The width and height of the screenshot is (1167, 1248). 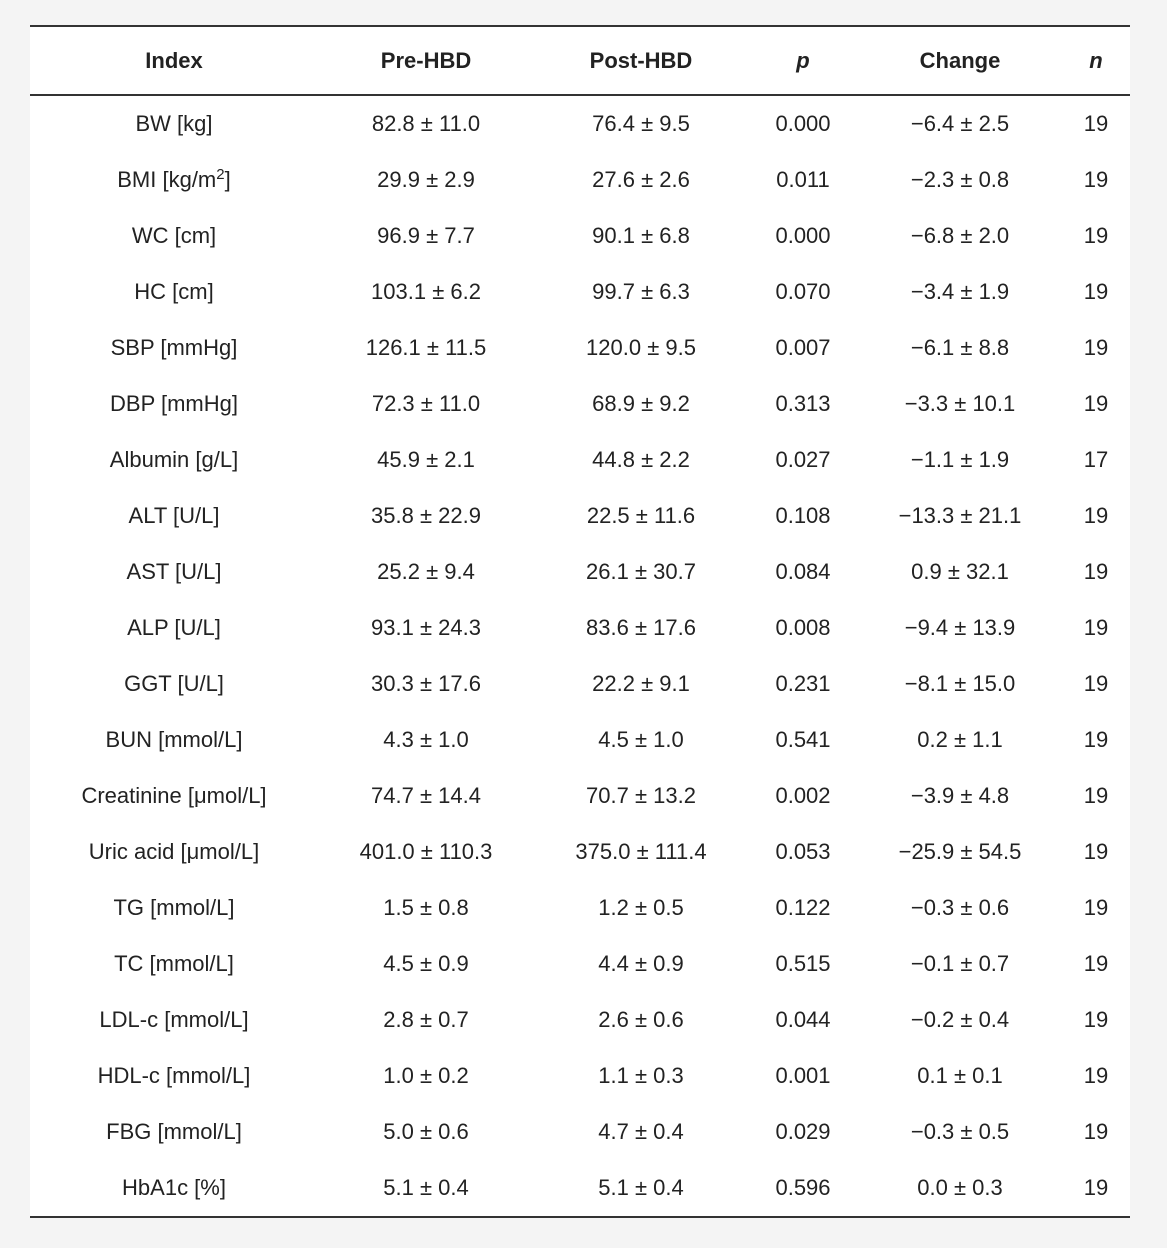 I want to click on cell-post-hbd: 1.2 ± 0.5, so click(x=641, y=907).